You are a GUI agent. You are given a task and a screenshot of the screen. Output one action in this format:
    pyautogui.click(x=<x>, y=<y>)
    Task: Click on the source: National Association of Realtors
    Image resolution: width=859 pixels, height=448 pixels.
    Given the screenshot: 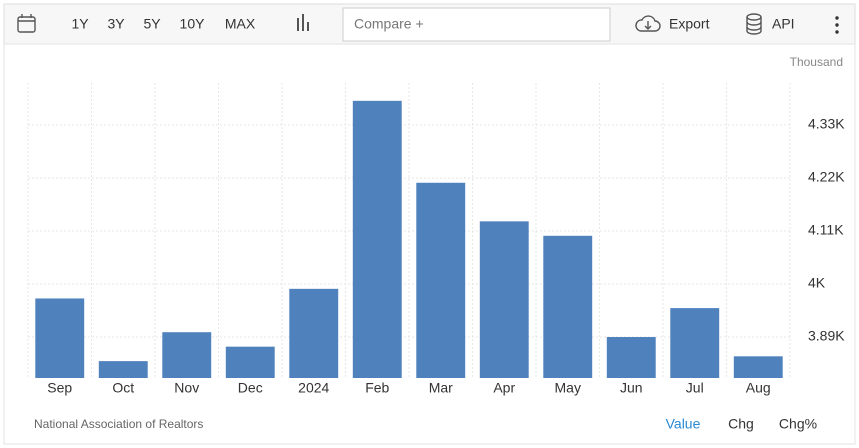 What is the action you would take?
    pyautogui.click(x=118, y=424)
    